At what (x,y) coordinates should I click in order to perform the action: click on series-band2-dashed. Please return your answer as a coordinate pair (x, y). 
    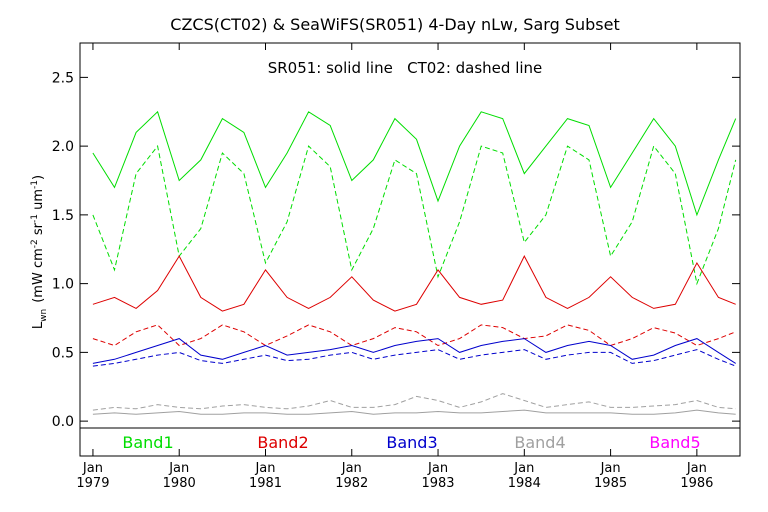
    Looking at the image, I should click on (414, 335).